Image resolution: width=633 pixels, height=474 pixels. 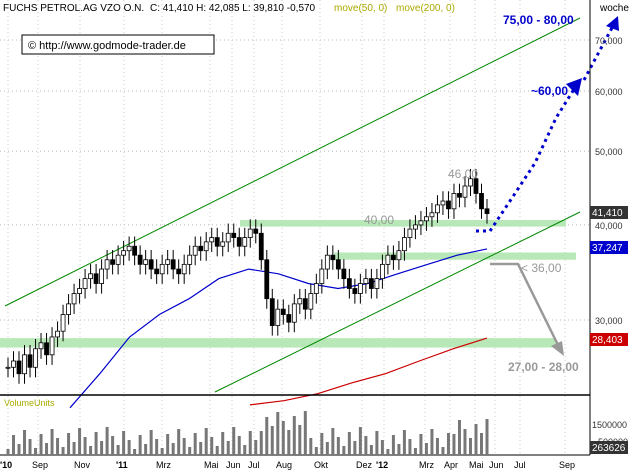 What do you see at coordinates (82, 465) in the screenshot?
I see `x-tick-label: Nov` at bounding box center [82, 465].